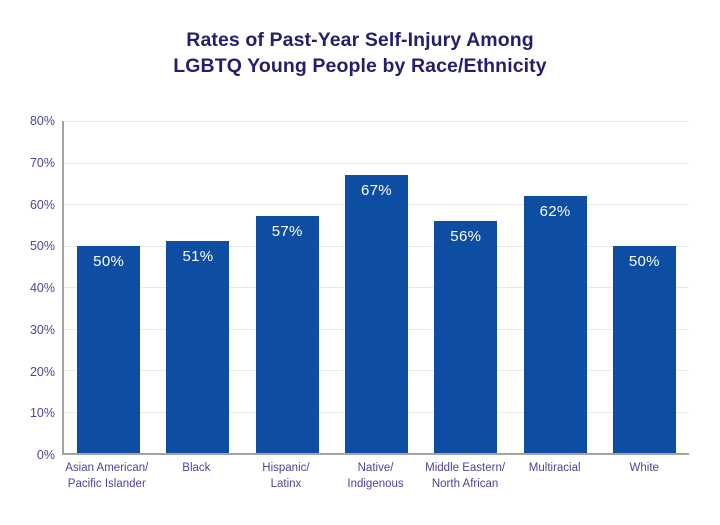 The height and width of the screenshot is (525, 720). I want to click on x-tick-label: Black, so click(197, 476).